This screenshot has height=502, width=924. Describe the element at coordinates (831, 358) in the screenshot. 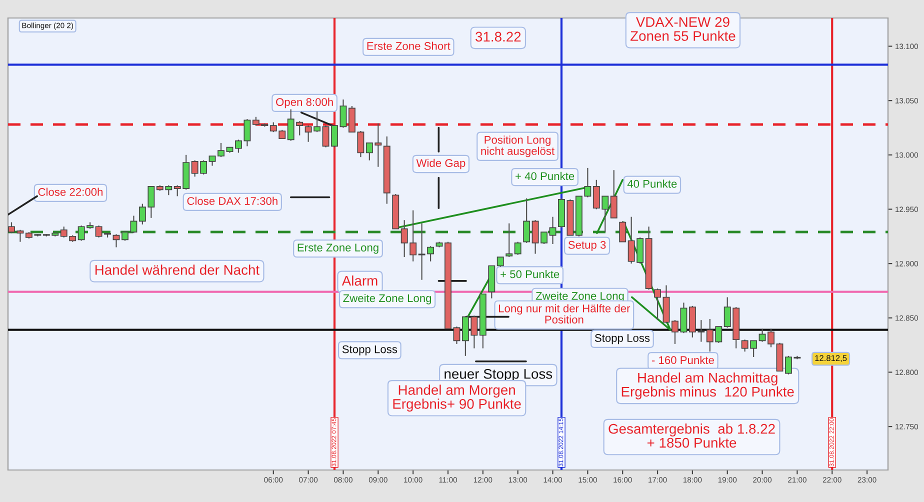

I see `annotation: 12.812,5` at that location.